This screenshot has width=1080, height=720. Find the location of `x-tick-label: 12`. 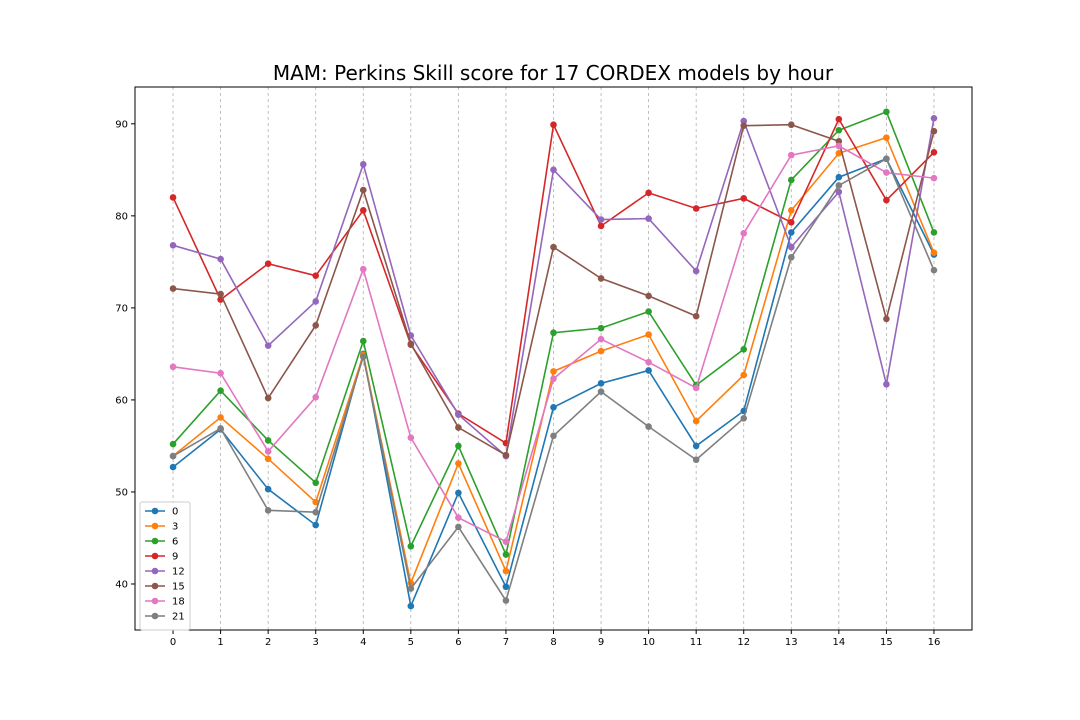

x-tick-label: 12 is located at coordinates (743, 642).